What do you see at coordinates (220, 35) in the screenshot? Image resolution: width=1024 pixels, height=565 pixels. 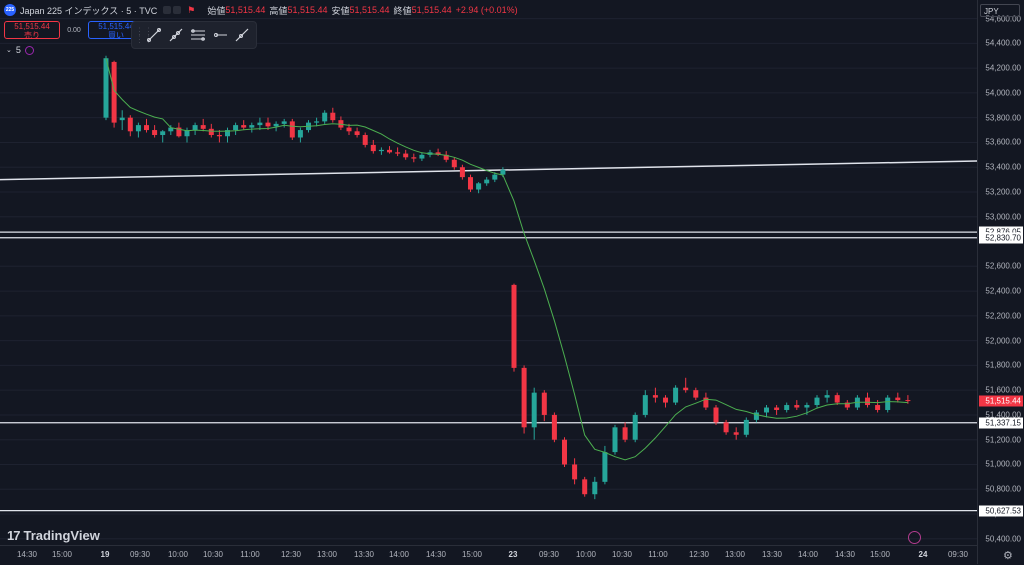 I see `horizontal-ray-icon` at bounding box center [220, 35].